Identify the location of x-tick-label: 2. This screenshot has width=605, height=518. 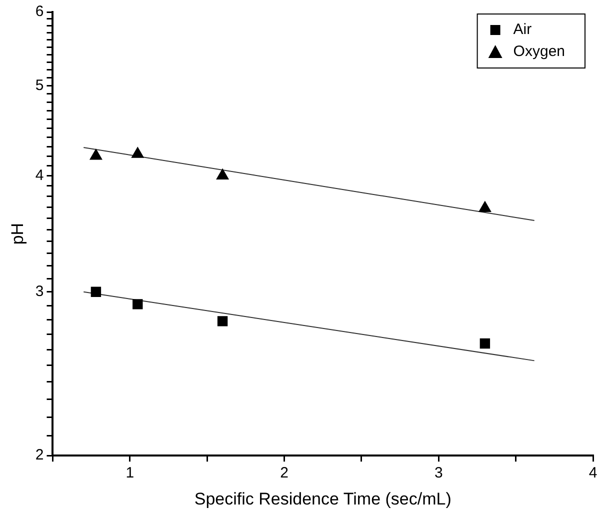
(284, 473).